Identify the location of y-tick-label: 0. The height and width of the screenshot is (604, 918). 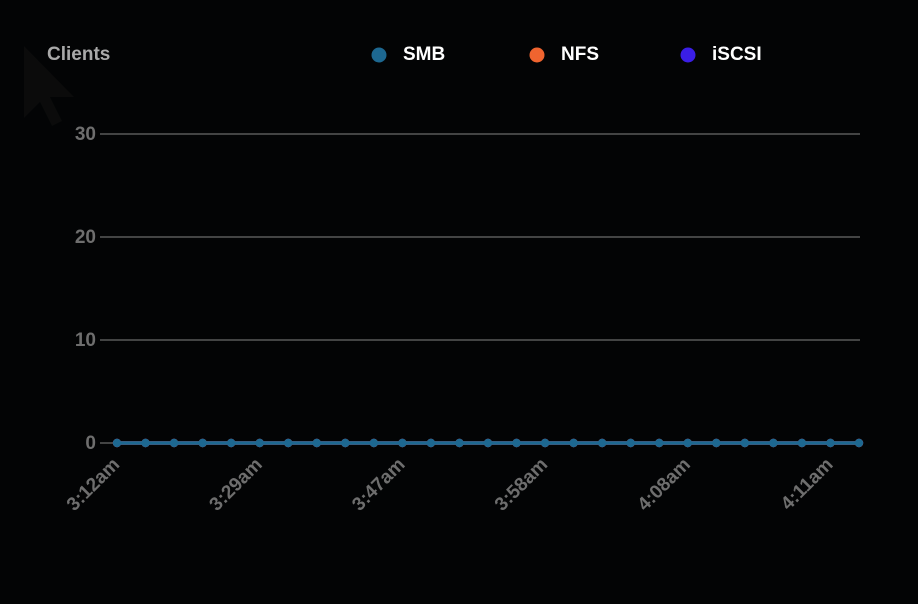
(90, 443).